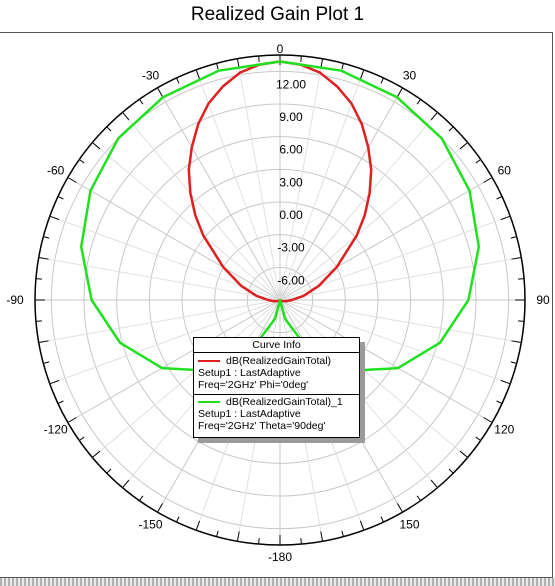 The image size is (555, 586). Describe the element at coordinates (291, 248) in the screenshot. I see `radial-label: -3.00` at that location.